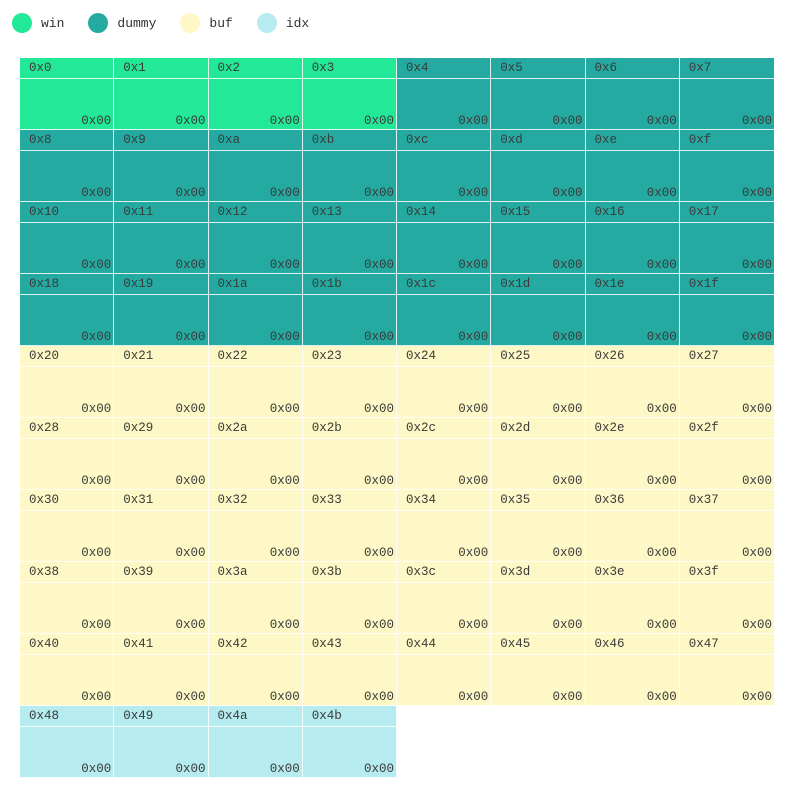 This screenshot has width=793, height=785. What do you see at coordinates (444, 644) in the screenshot?
I see `cell-address: 0x44` at bounding box center [444, 644].